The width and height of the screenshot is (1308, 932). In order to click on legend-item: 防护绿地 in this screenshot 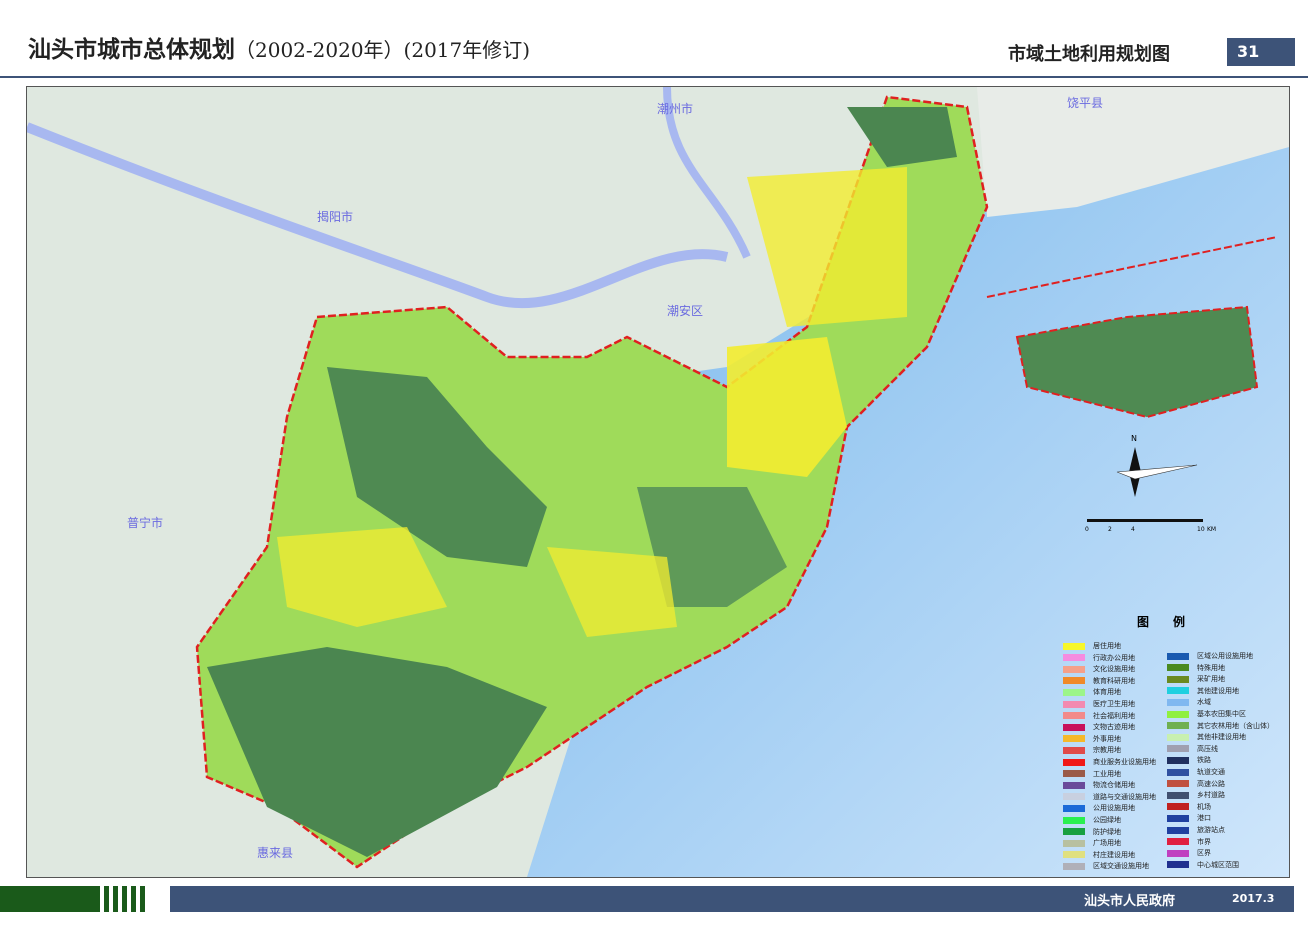, I will do `click(1092, 832)`.